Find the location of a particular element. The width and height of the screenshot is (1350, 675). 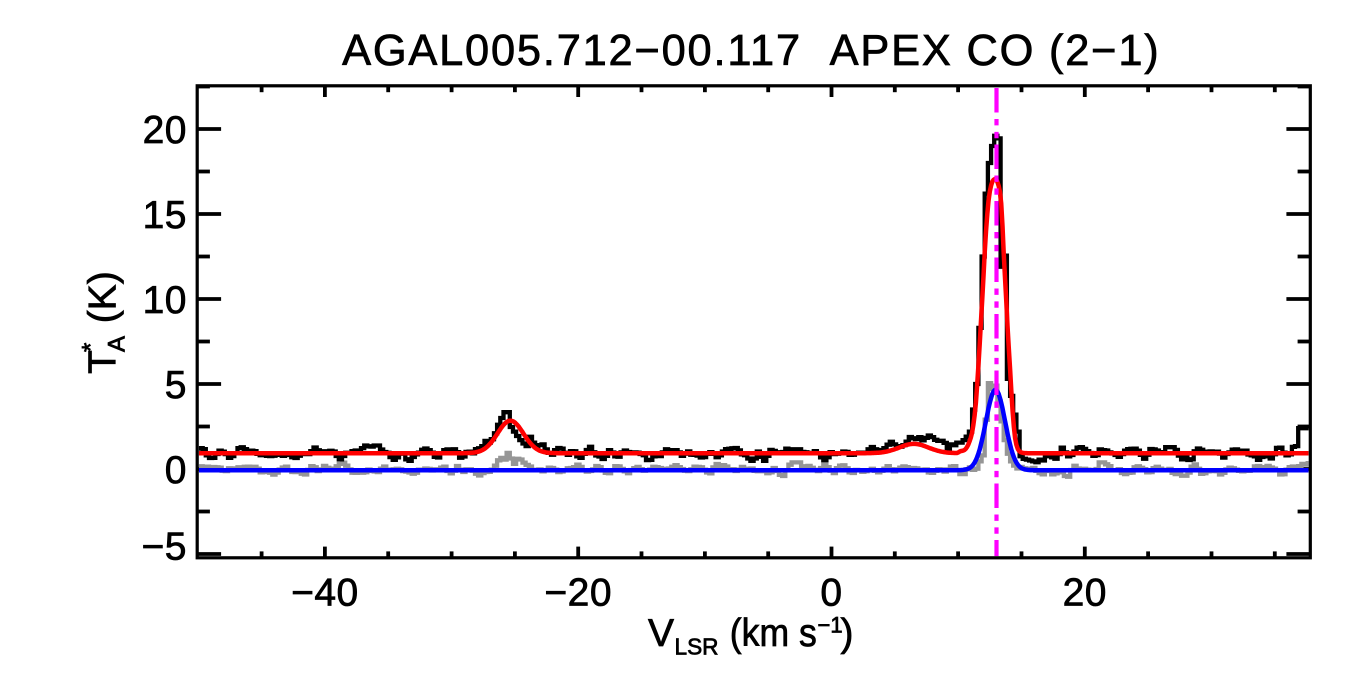

svg-text: 10 is located at coordinates (165, 300).